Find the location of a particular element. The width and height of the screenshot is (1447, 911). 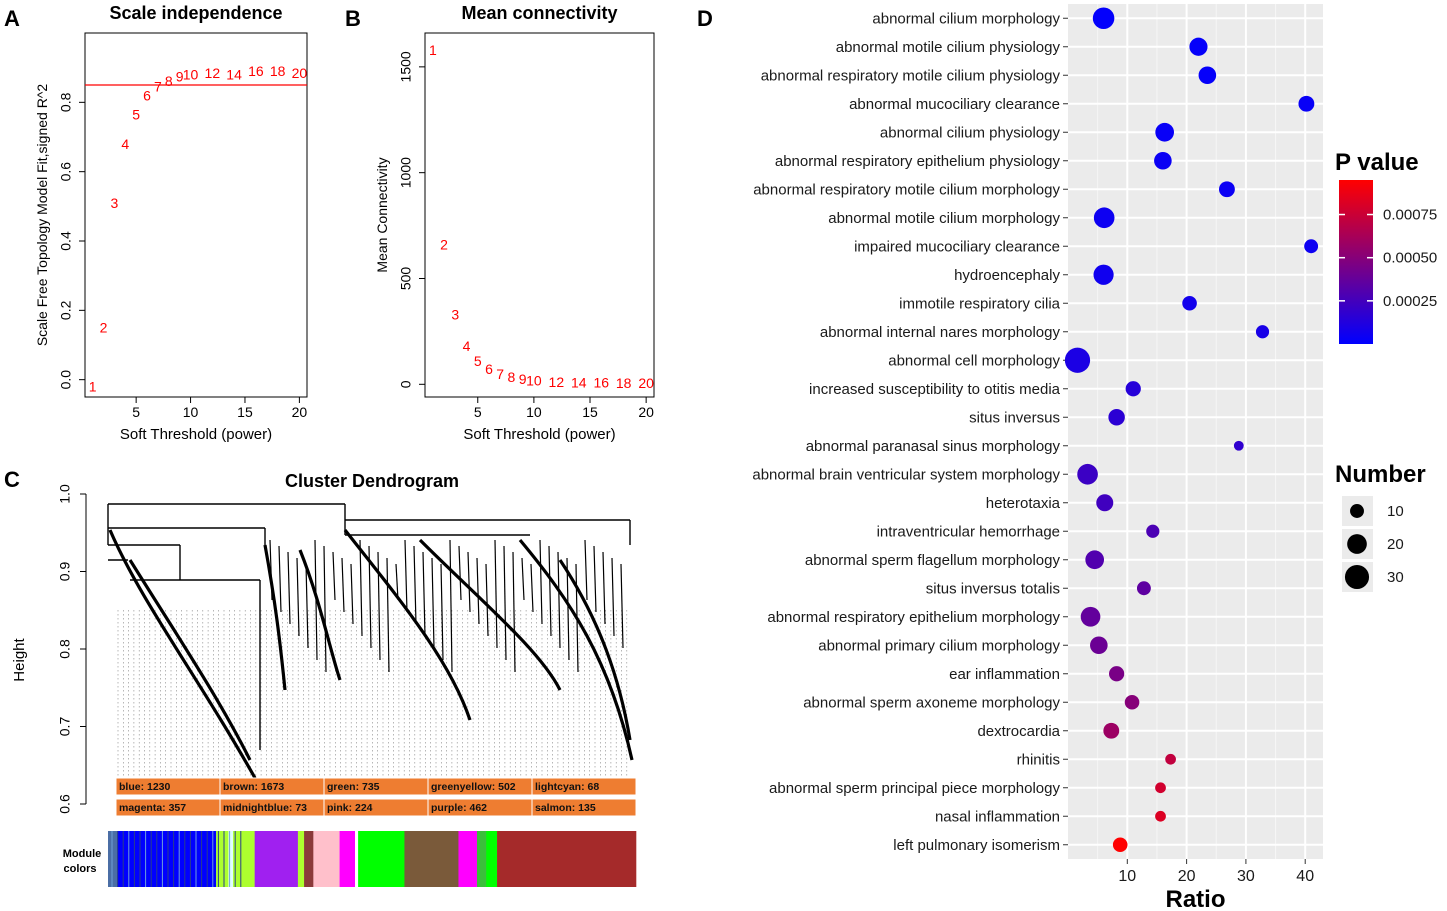

chart-title: Mean connectivity is located at coordinates (539, 13).